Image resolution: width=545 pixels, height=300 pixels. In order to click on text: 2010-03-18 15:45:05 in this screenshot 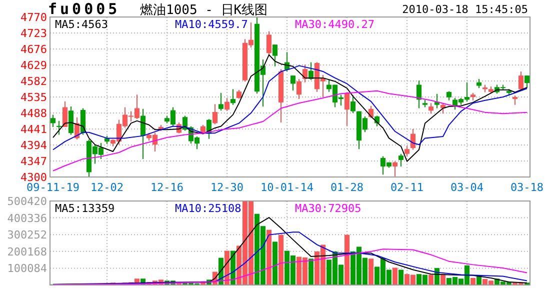, I will do `click(465, 9)`.